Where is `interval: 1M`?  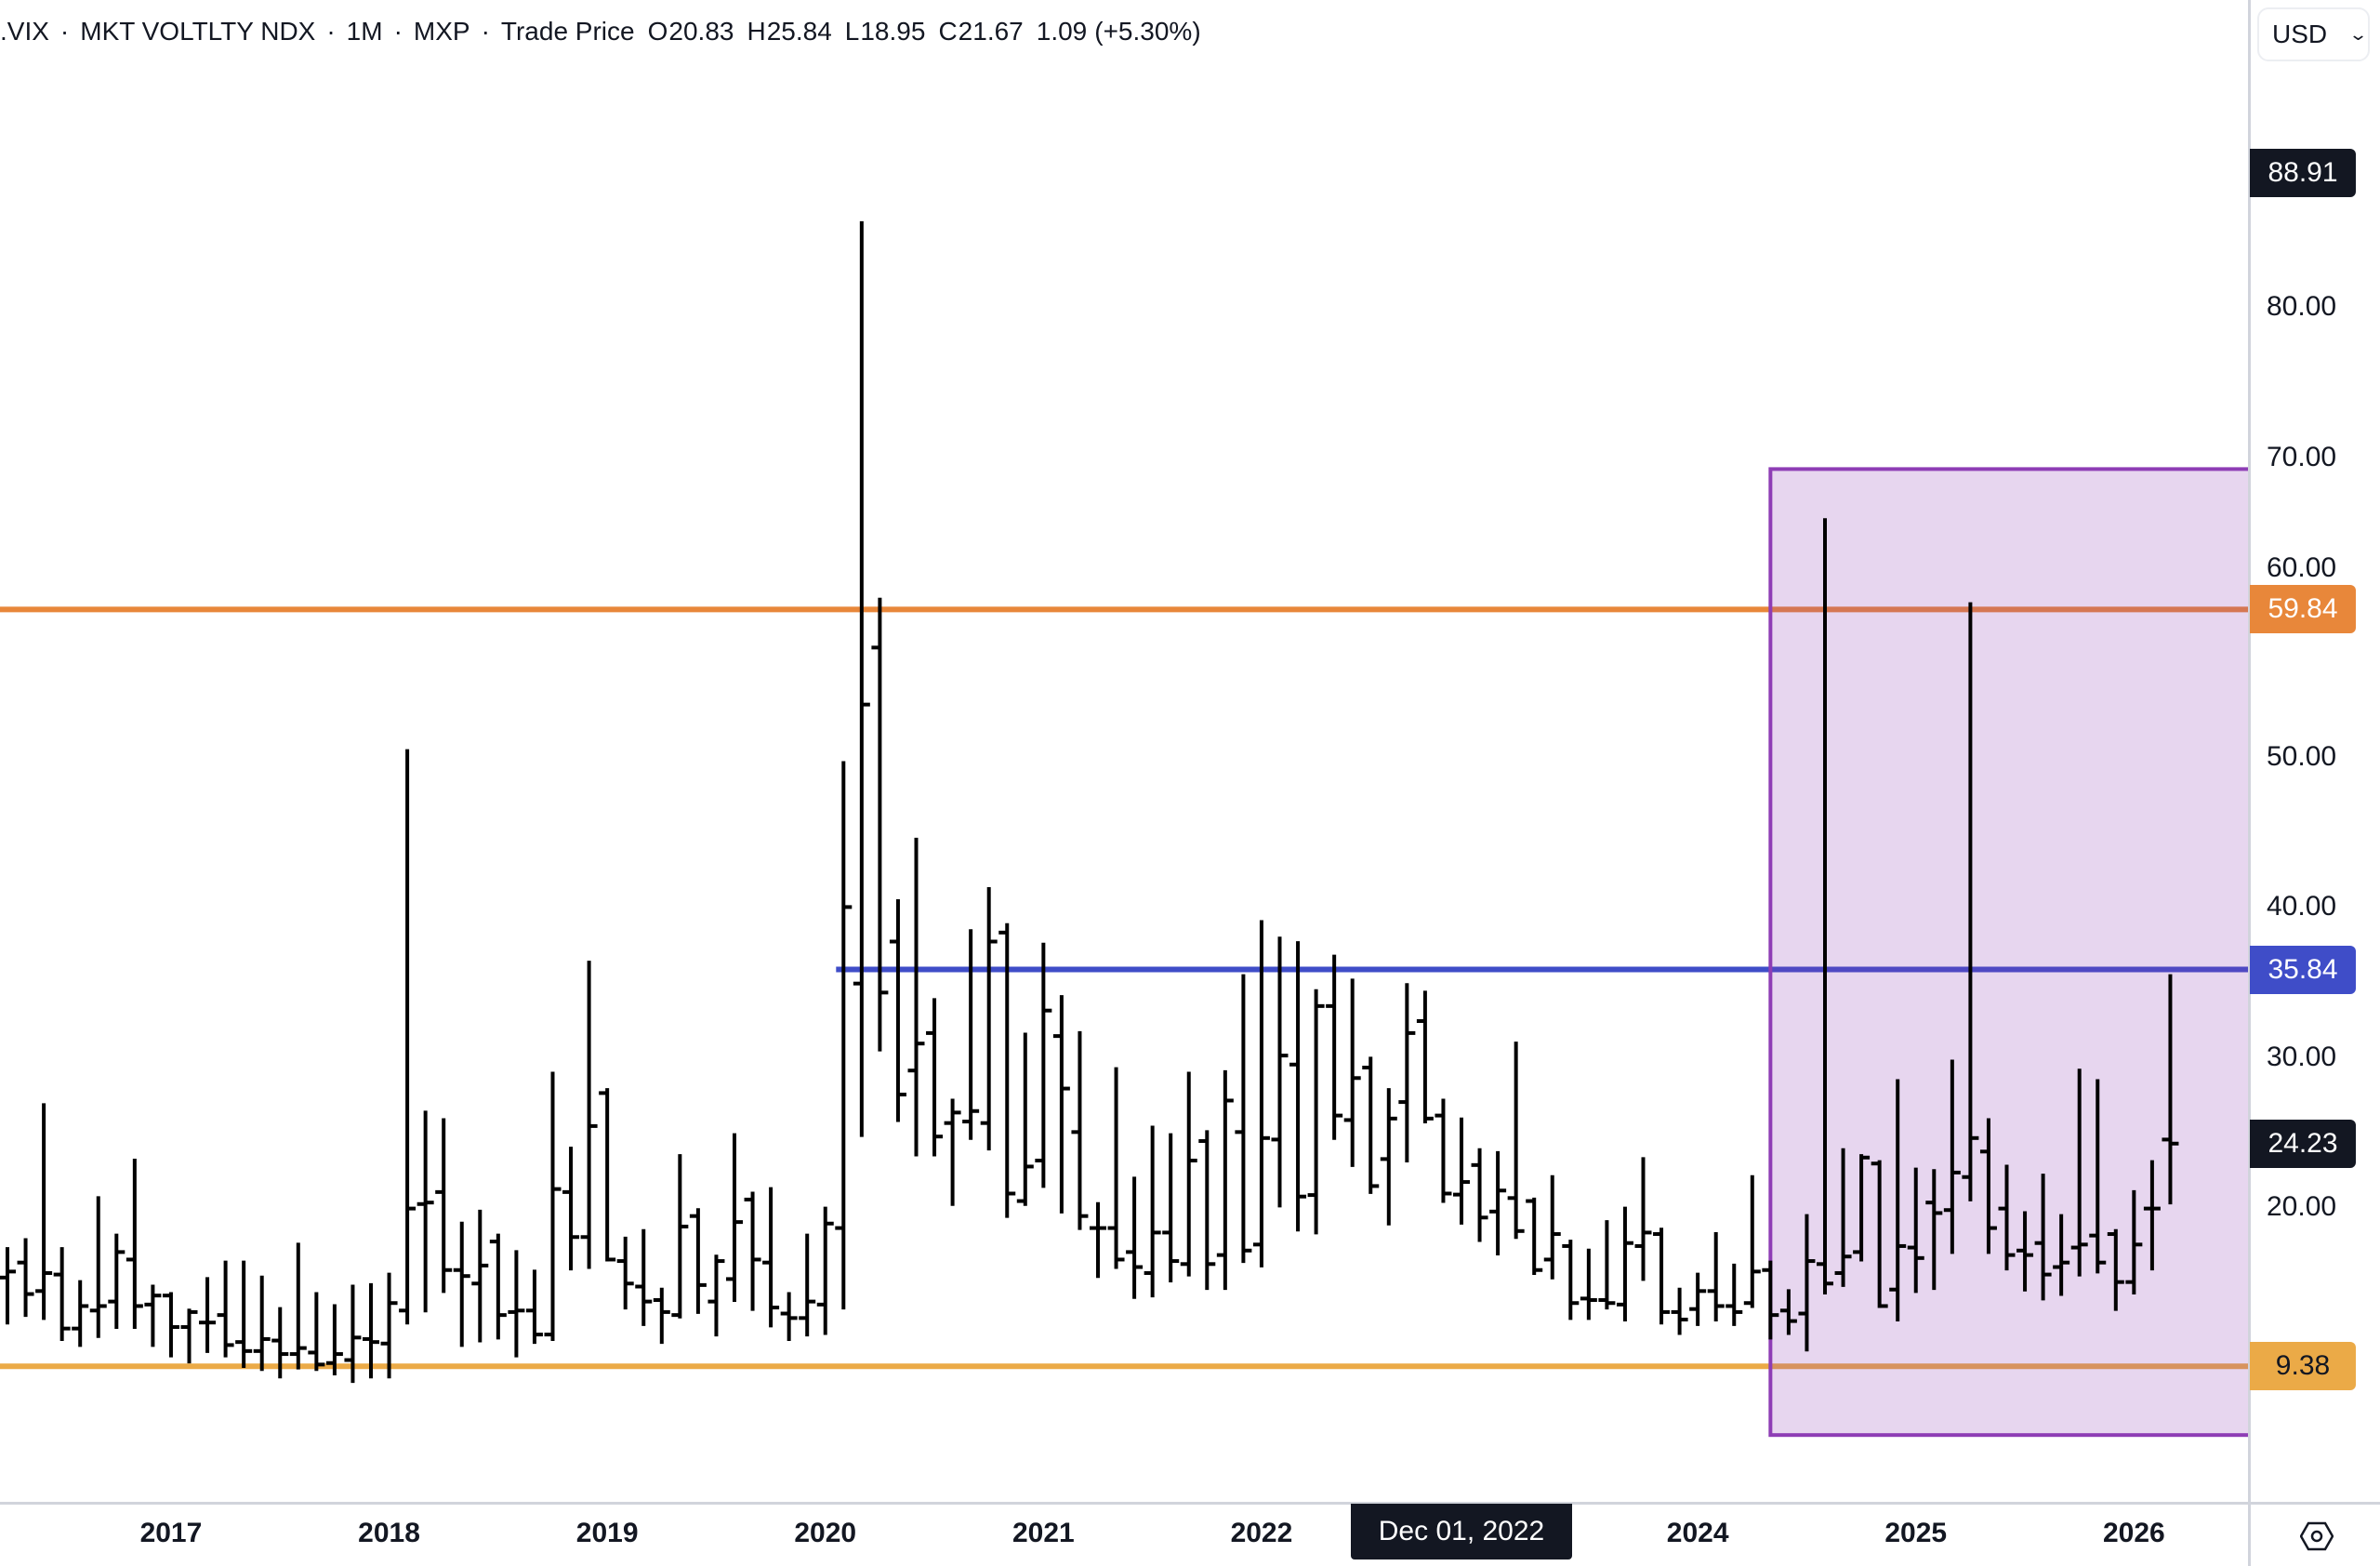
interval: 1M is located at coordinates (364, 31).